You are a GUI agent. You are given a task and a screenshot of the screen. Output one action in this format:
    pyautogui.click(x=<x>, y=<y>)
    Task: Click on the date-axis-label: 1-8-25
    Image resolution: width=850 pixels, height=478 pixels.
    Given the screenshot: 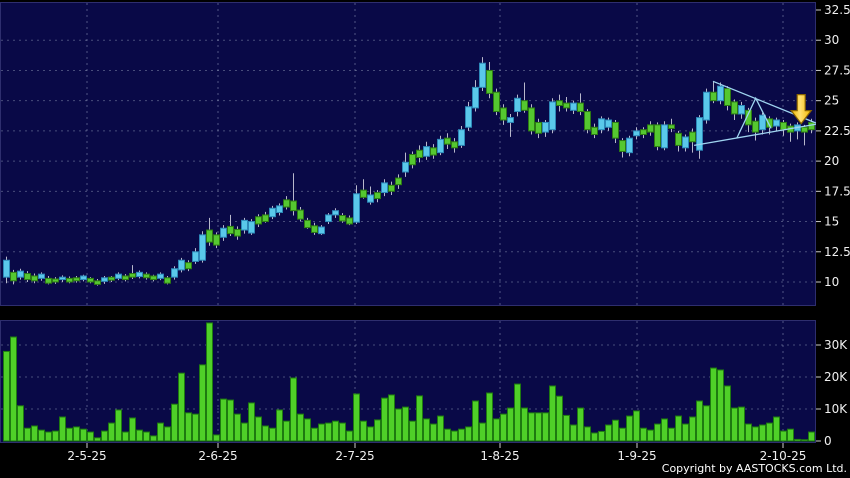 What is the action you would take?
    pyautogui.click(x=499, y=456)
    